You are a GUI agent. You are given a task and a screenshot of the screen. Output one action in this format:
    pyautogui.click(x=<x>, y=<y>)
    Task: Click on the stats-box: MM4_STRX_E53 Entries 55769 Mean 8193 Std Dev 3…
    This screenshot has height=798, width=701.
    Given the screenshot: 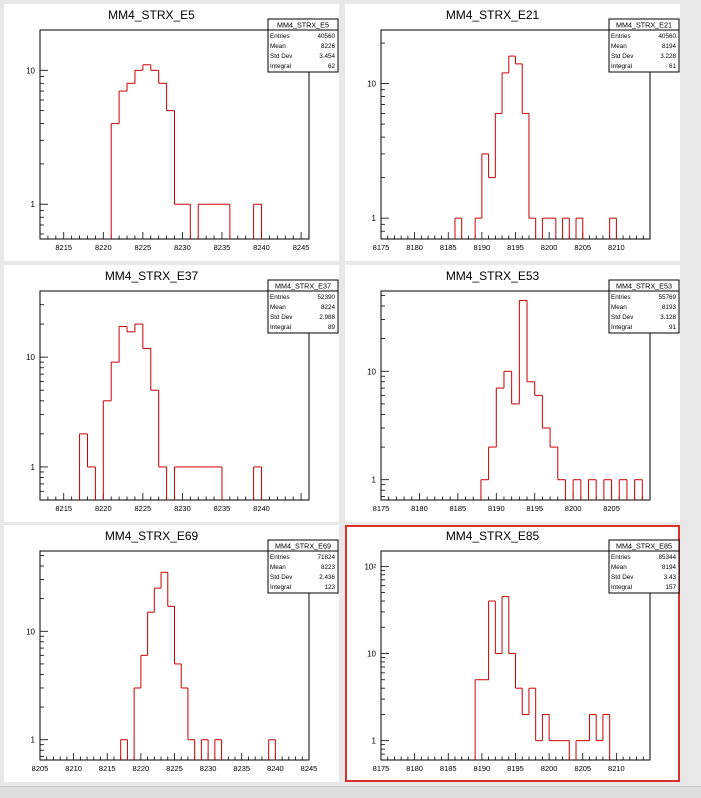 What is the action you would take?
    pyautogui.click(x=644, y=306)
    